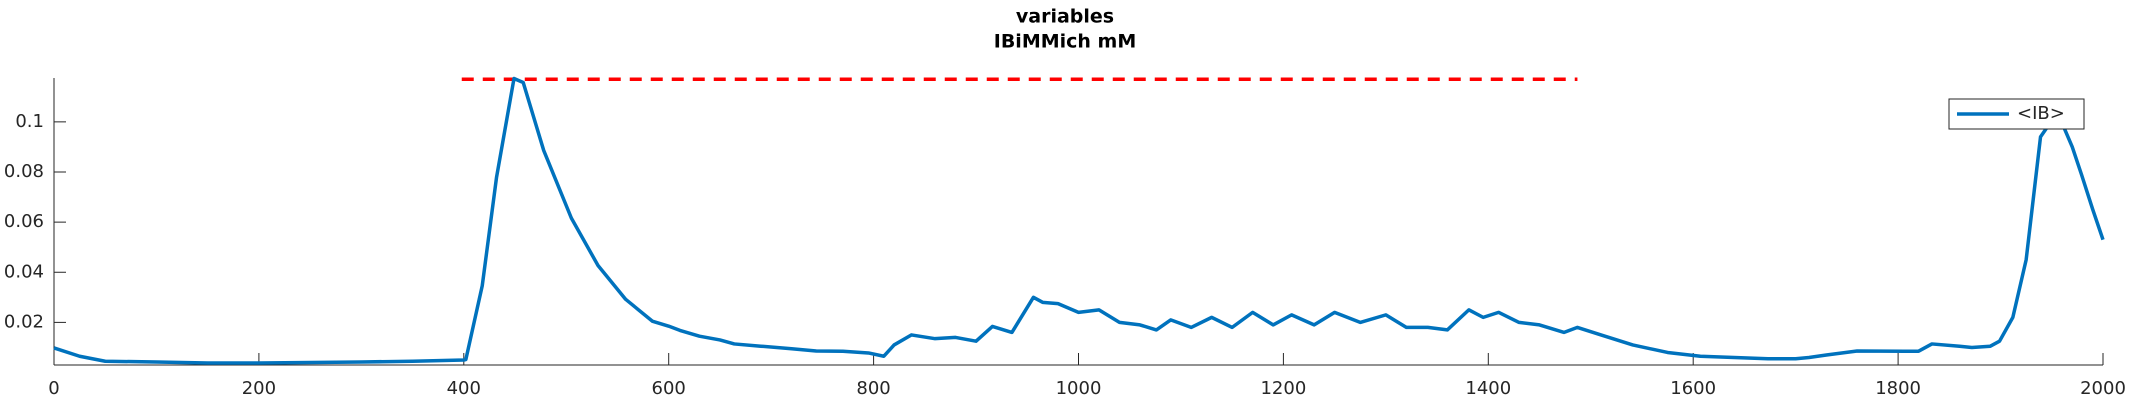  I want to click on x-tick-label: 400, so click(464, 388).